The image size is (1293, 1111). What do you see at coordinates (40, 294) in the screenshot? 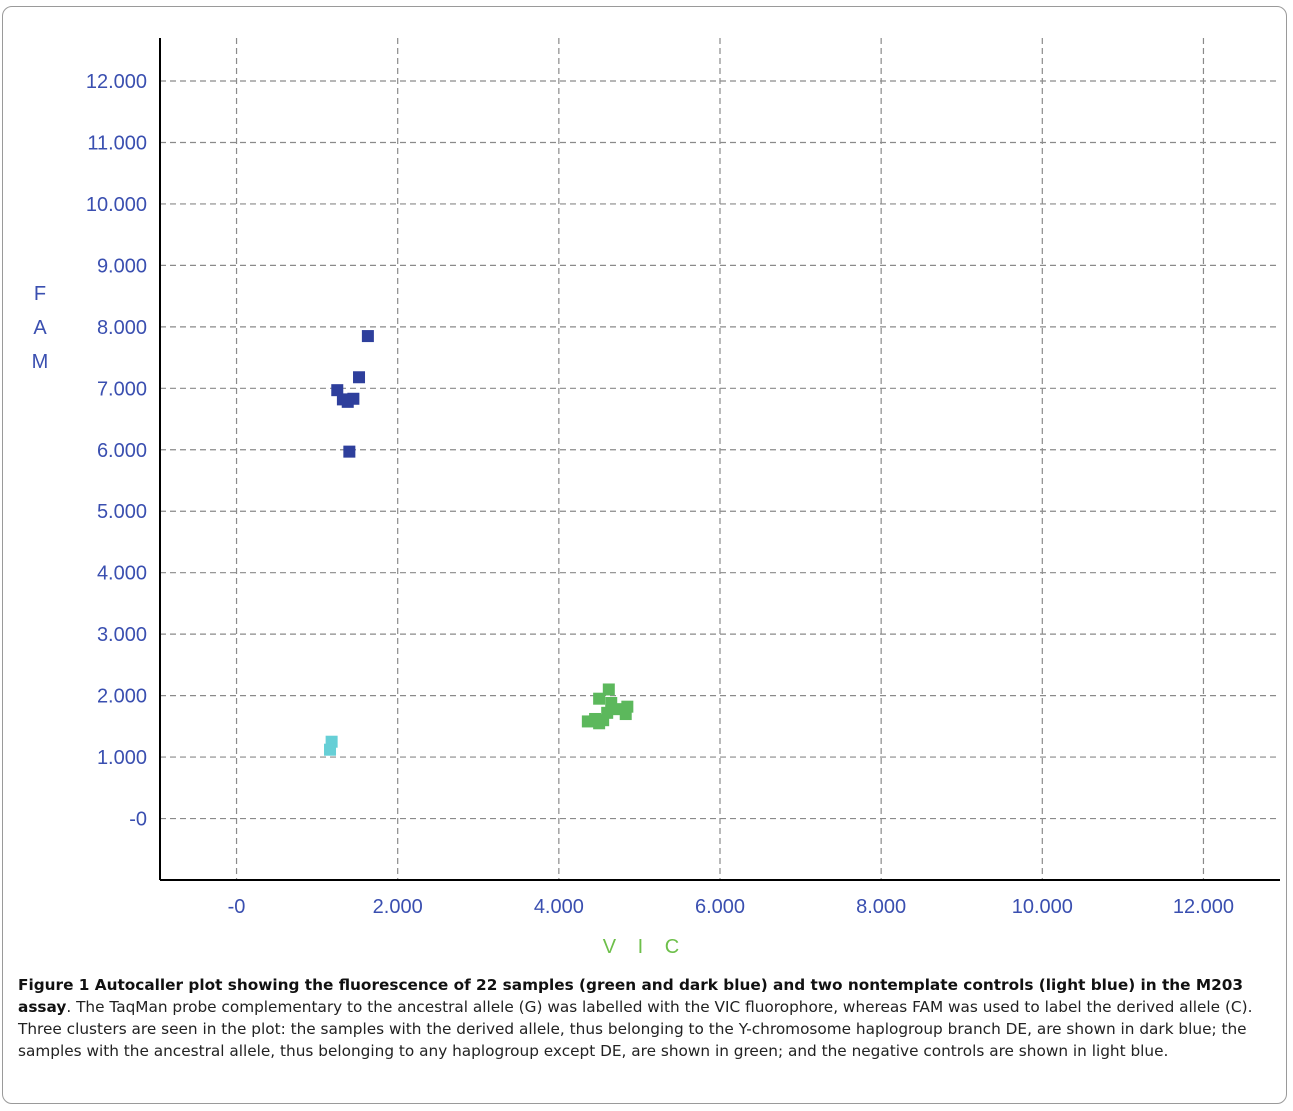
I see `y-axis-label-letter: F` at bounding box center [40, 294].